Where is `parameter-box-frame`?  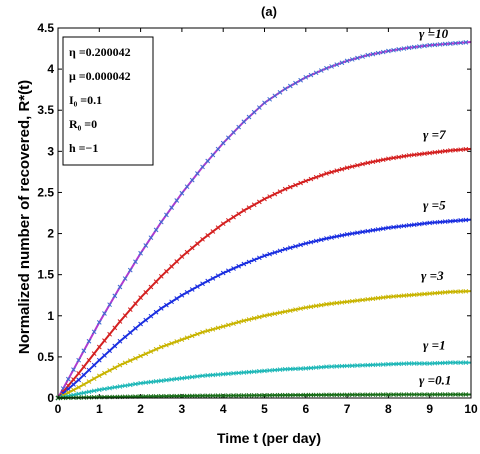 parameter-box-frame is located at coordinates (108, 101).